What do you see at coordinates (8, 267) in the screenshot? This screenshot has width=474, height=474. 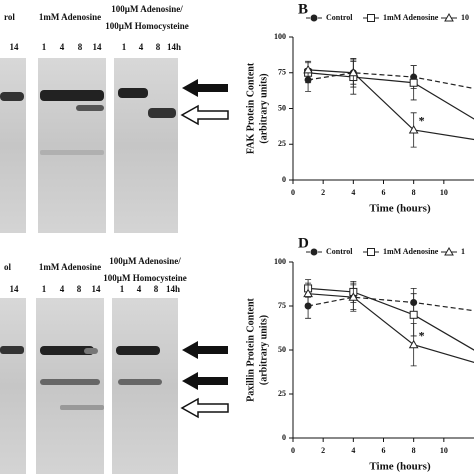 I see `blot-group-title: ol` at bounding box center [8, 267].